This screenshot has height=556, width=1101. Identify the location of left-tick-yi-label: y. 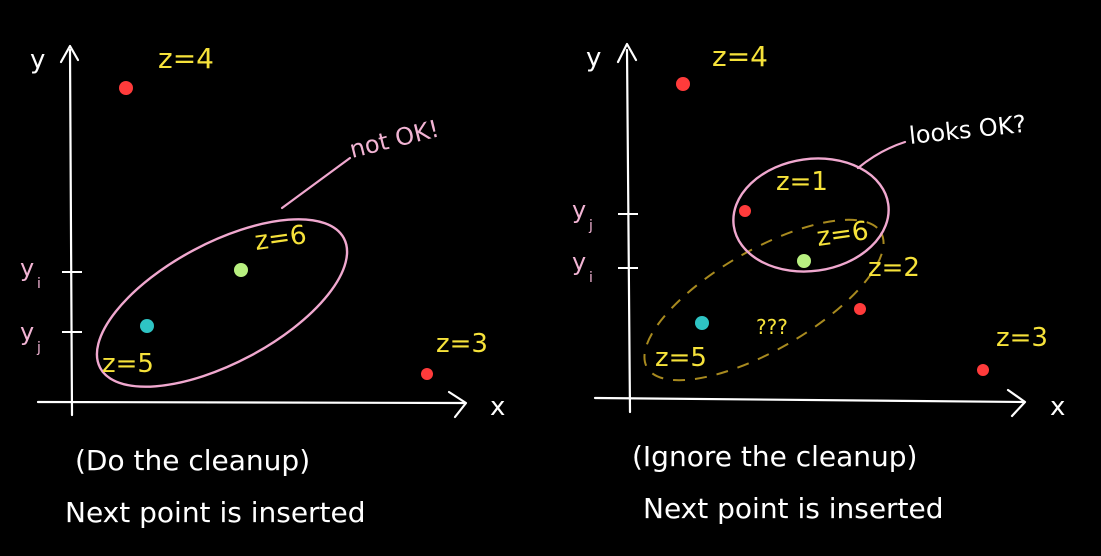
(27, 268).